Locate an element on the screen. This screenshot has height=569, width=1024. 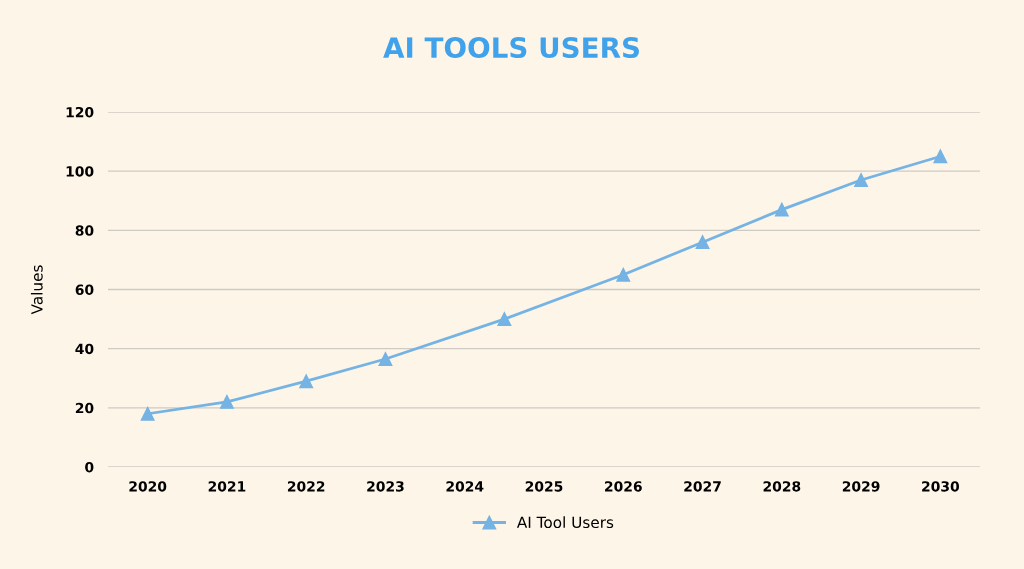
x-tick-label: 2027 is located at coordinates (702, 486).